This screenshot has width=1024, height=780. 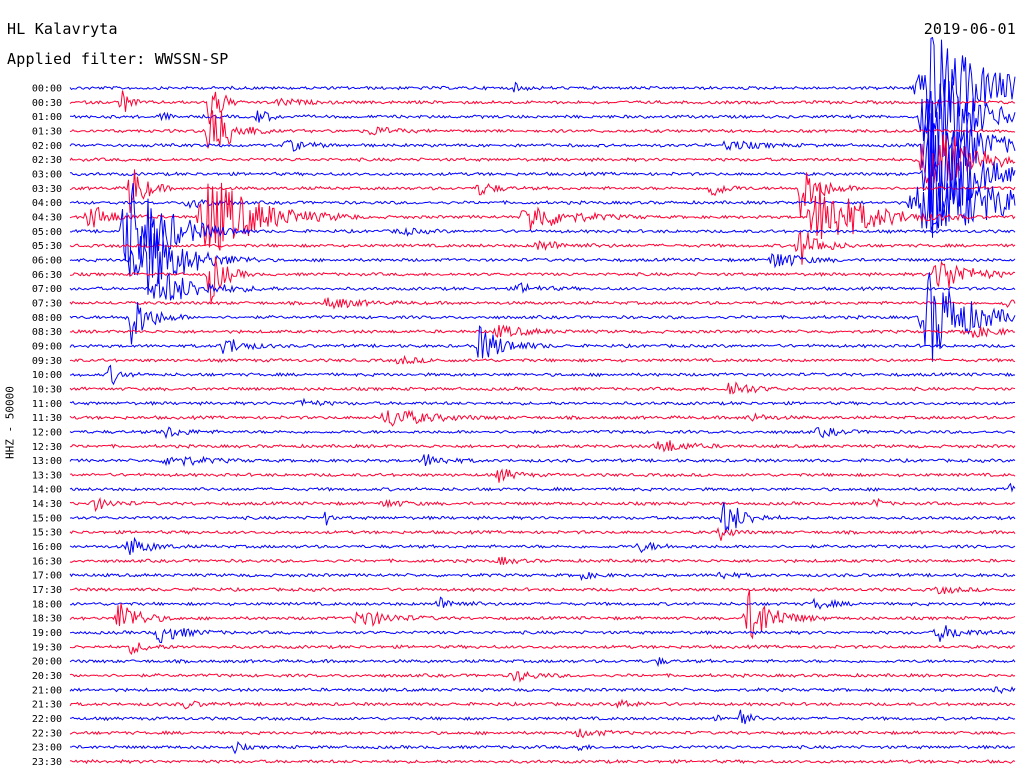 What do you see at coordinates (47, 117) in the screenshot?
I see `tick-label: 01:00` at bounding box center [47, 117].